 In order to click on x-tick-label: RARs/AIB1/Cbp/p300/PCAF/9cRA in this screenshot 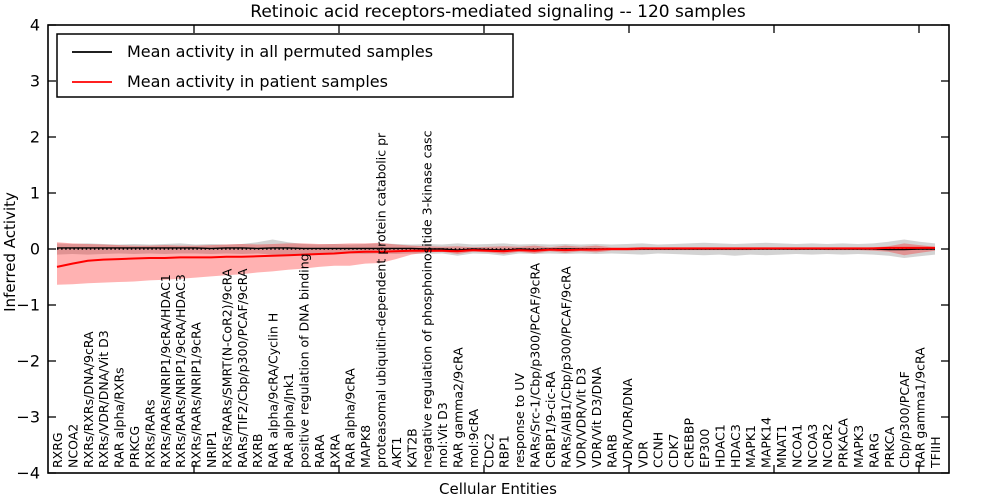, I will do `click(565, 367)`.